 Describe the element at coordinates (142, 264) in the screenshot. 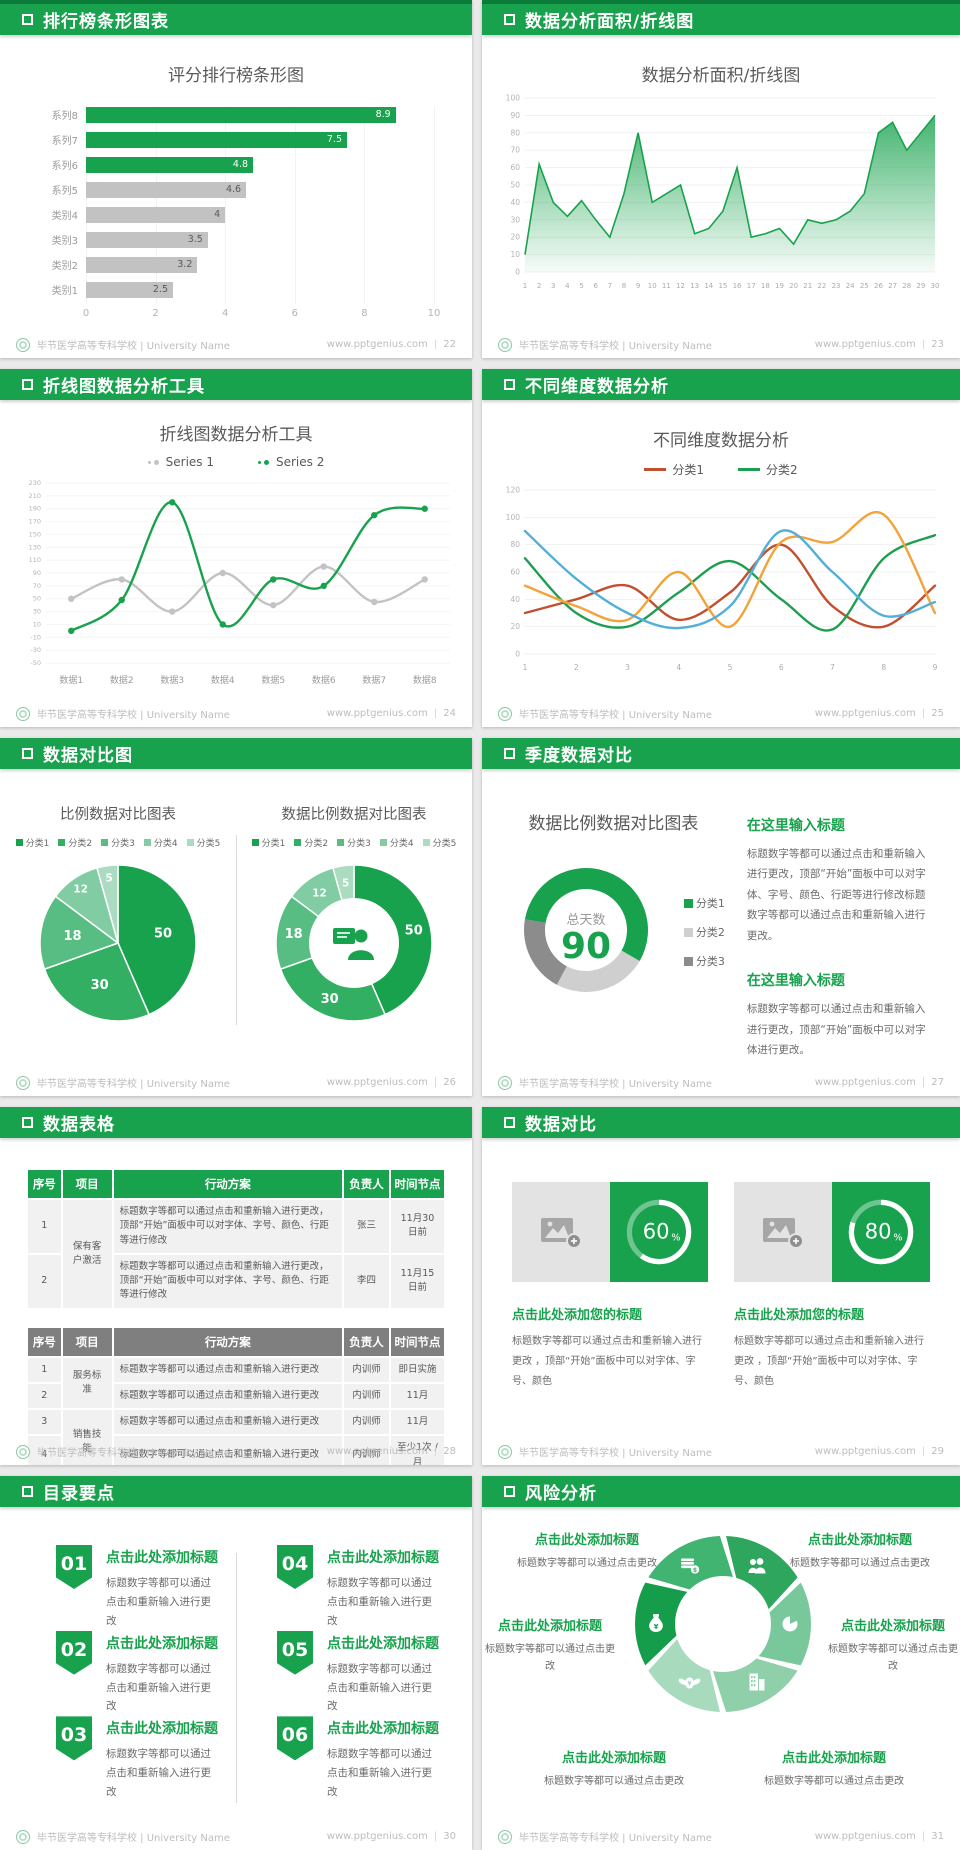

I see `bar: 3.2` at that location.